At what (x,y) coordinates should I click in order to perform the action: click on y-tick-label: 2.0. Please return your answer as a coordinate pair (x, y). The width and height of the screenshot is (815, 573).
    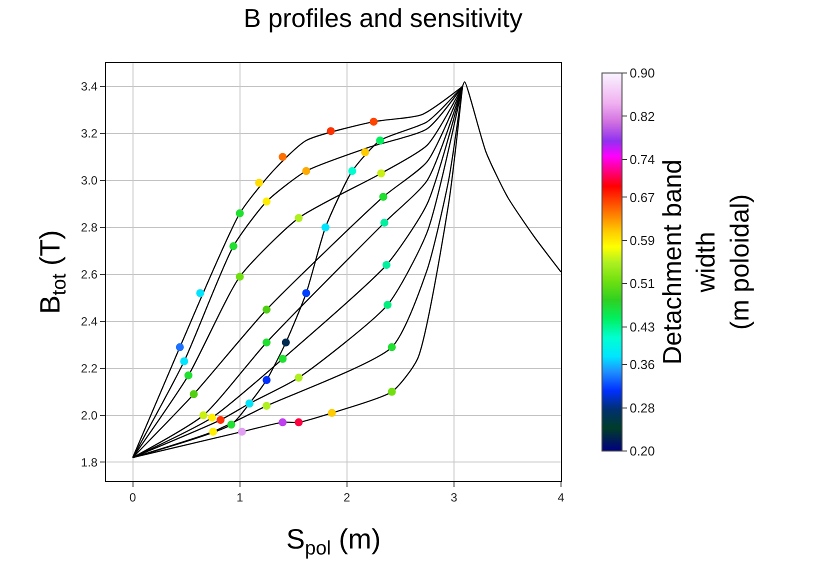
    Looking at the image, I should click on (89, 415).